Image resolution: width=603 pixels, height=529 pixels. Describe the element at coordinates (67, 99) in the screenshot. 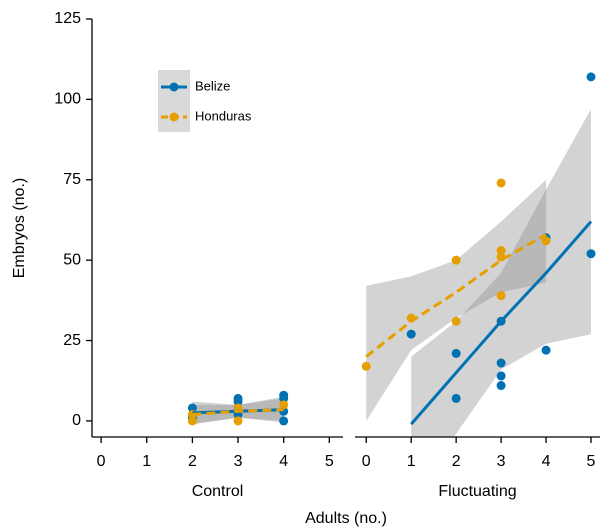

I see `y-tick-label: 100` at that location.